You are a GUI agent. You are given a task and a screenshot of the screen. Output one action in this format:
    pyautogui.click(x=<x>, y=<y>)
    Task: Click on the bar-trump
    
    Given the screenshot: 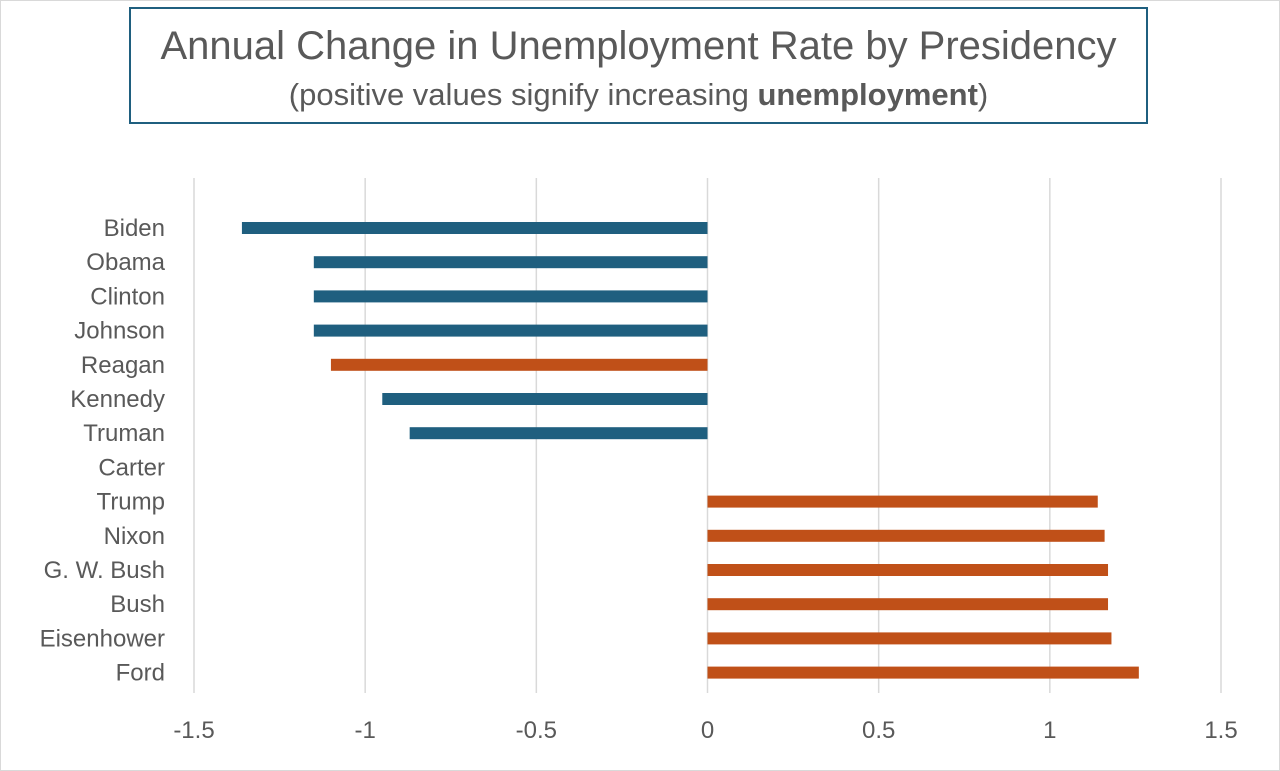 What is the action you would take?
    pyautogui.click(x=902, y=501)
    